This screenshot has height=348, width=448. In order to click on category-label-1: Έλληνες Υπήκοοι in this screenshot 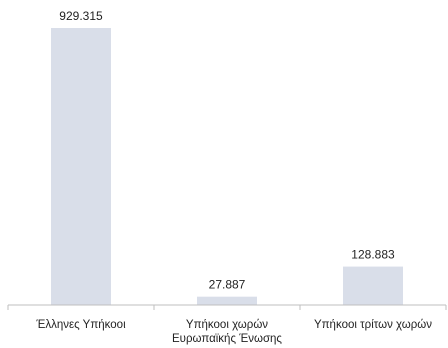, I will do `click(80, 325)`.